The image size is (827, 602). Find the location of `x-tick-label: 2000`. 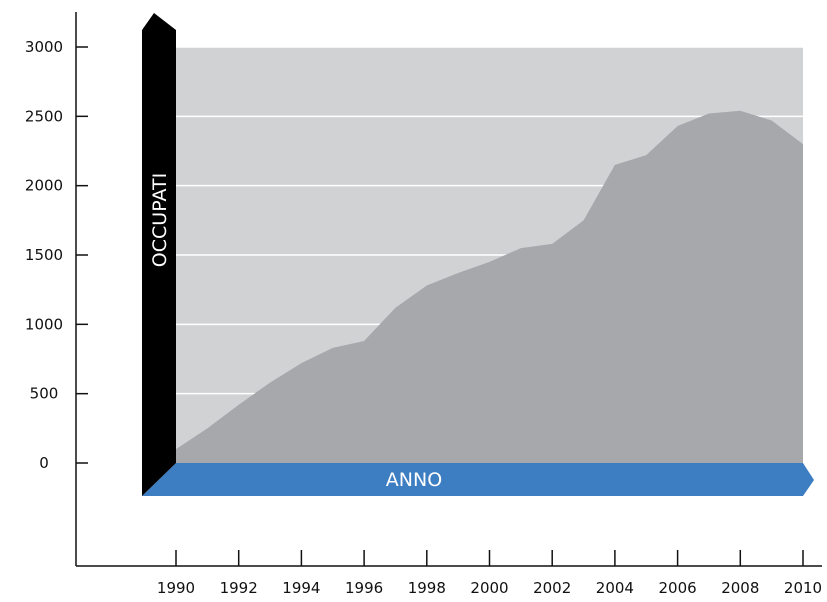

x-tick-label: 2000 is located at coordinates (489, 588).